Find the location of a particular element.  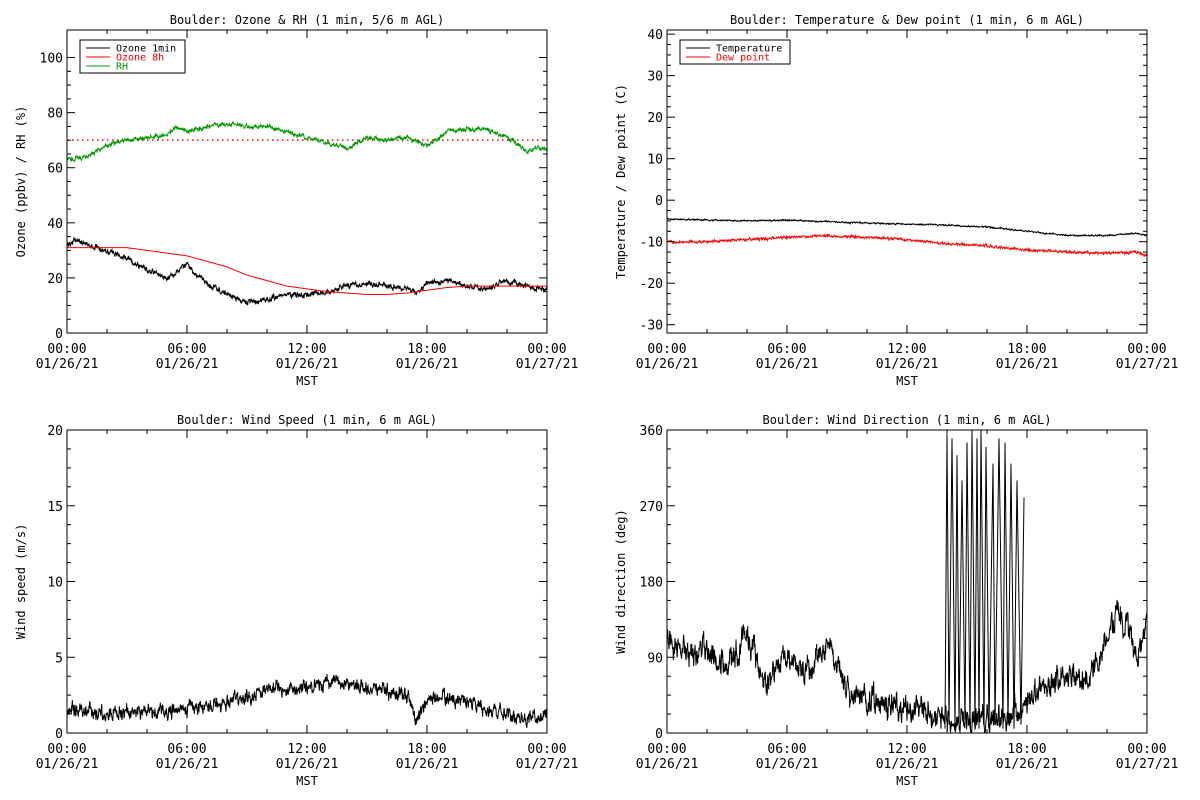

legend-label: Ozone 8h is located at coordinates (140, 58).